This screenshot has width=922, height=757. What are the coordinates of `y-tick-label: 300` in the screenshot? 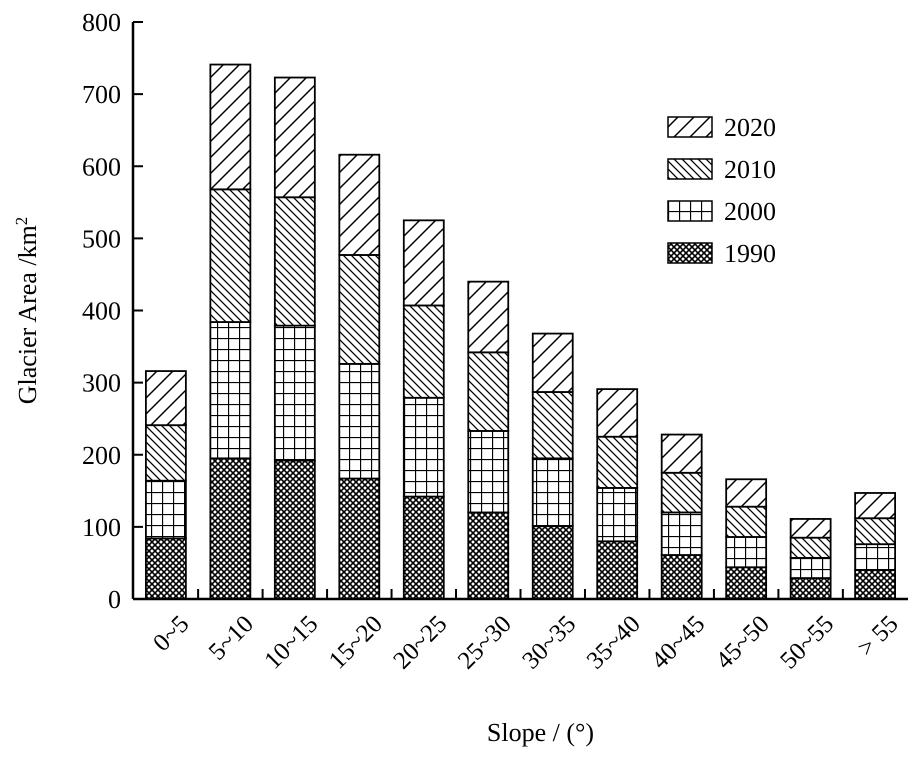 It's located at (101, 383).